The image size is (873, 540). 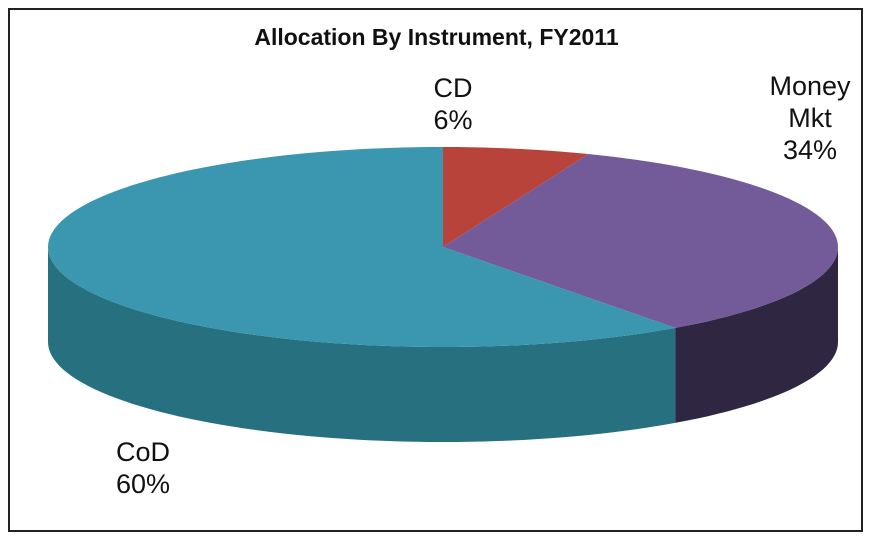 What do you see at coordinates (810, 102) in the screenshot?
I see `category-label: Money Mkt` at bounding box center [810, 102].